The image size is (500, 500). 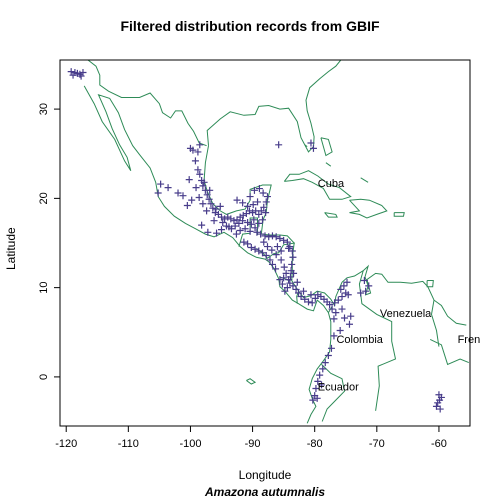 What do you see at coordinates (399, 286) in the screenshot?
I see `place-labels-layer: Cuba Venezuela Colombia Ecuador Fren` at bounding box center [399, 286].